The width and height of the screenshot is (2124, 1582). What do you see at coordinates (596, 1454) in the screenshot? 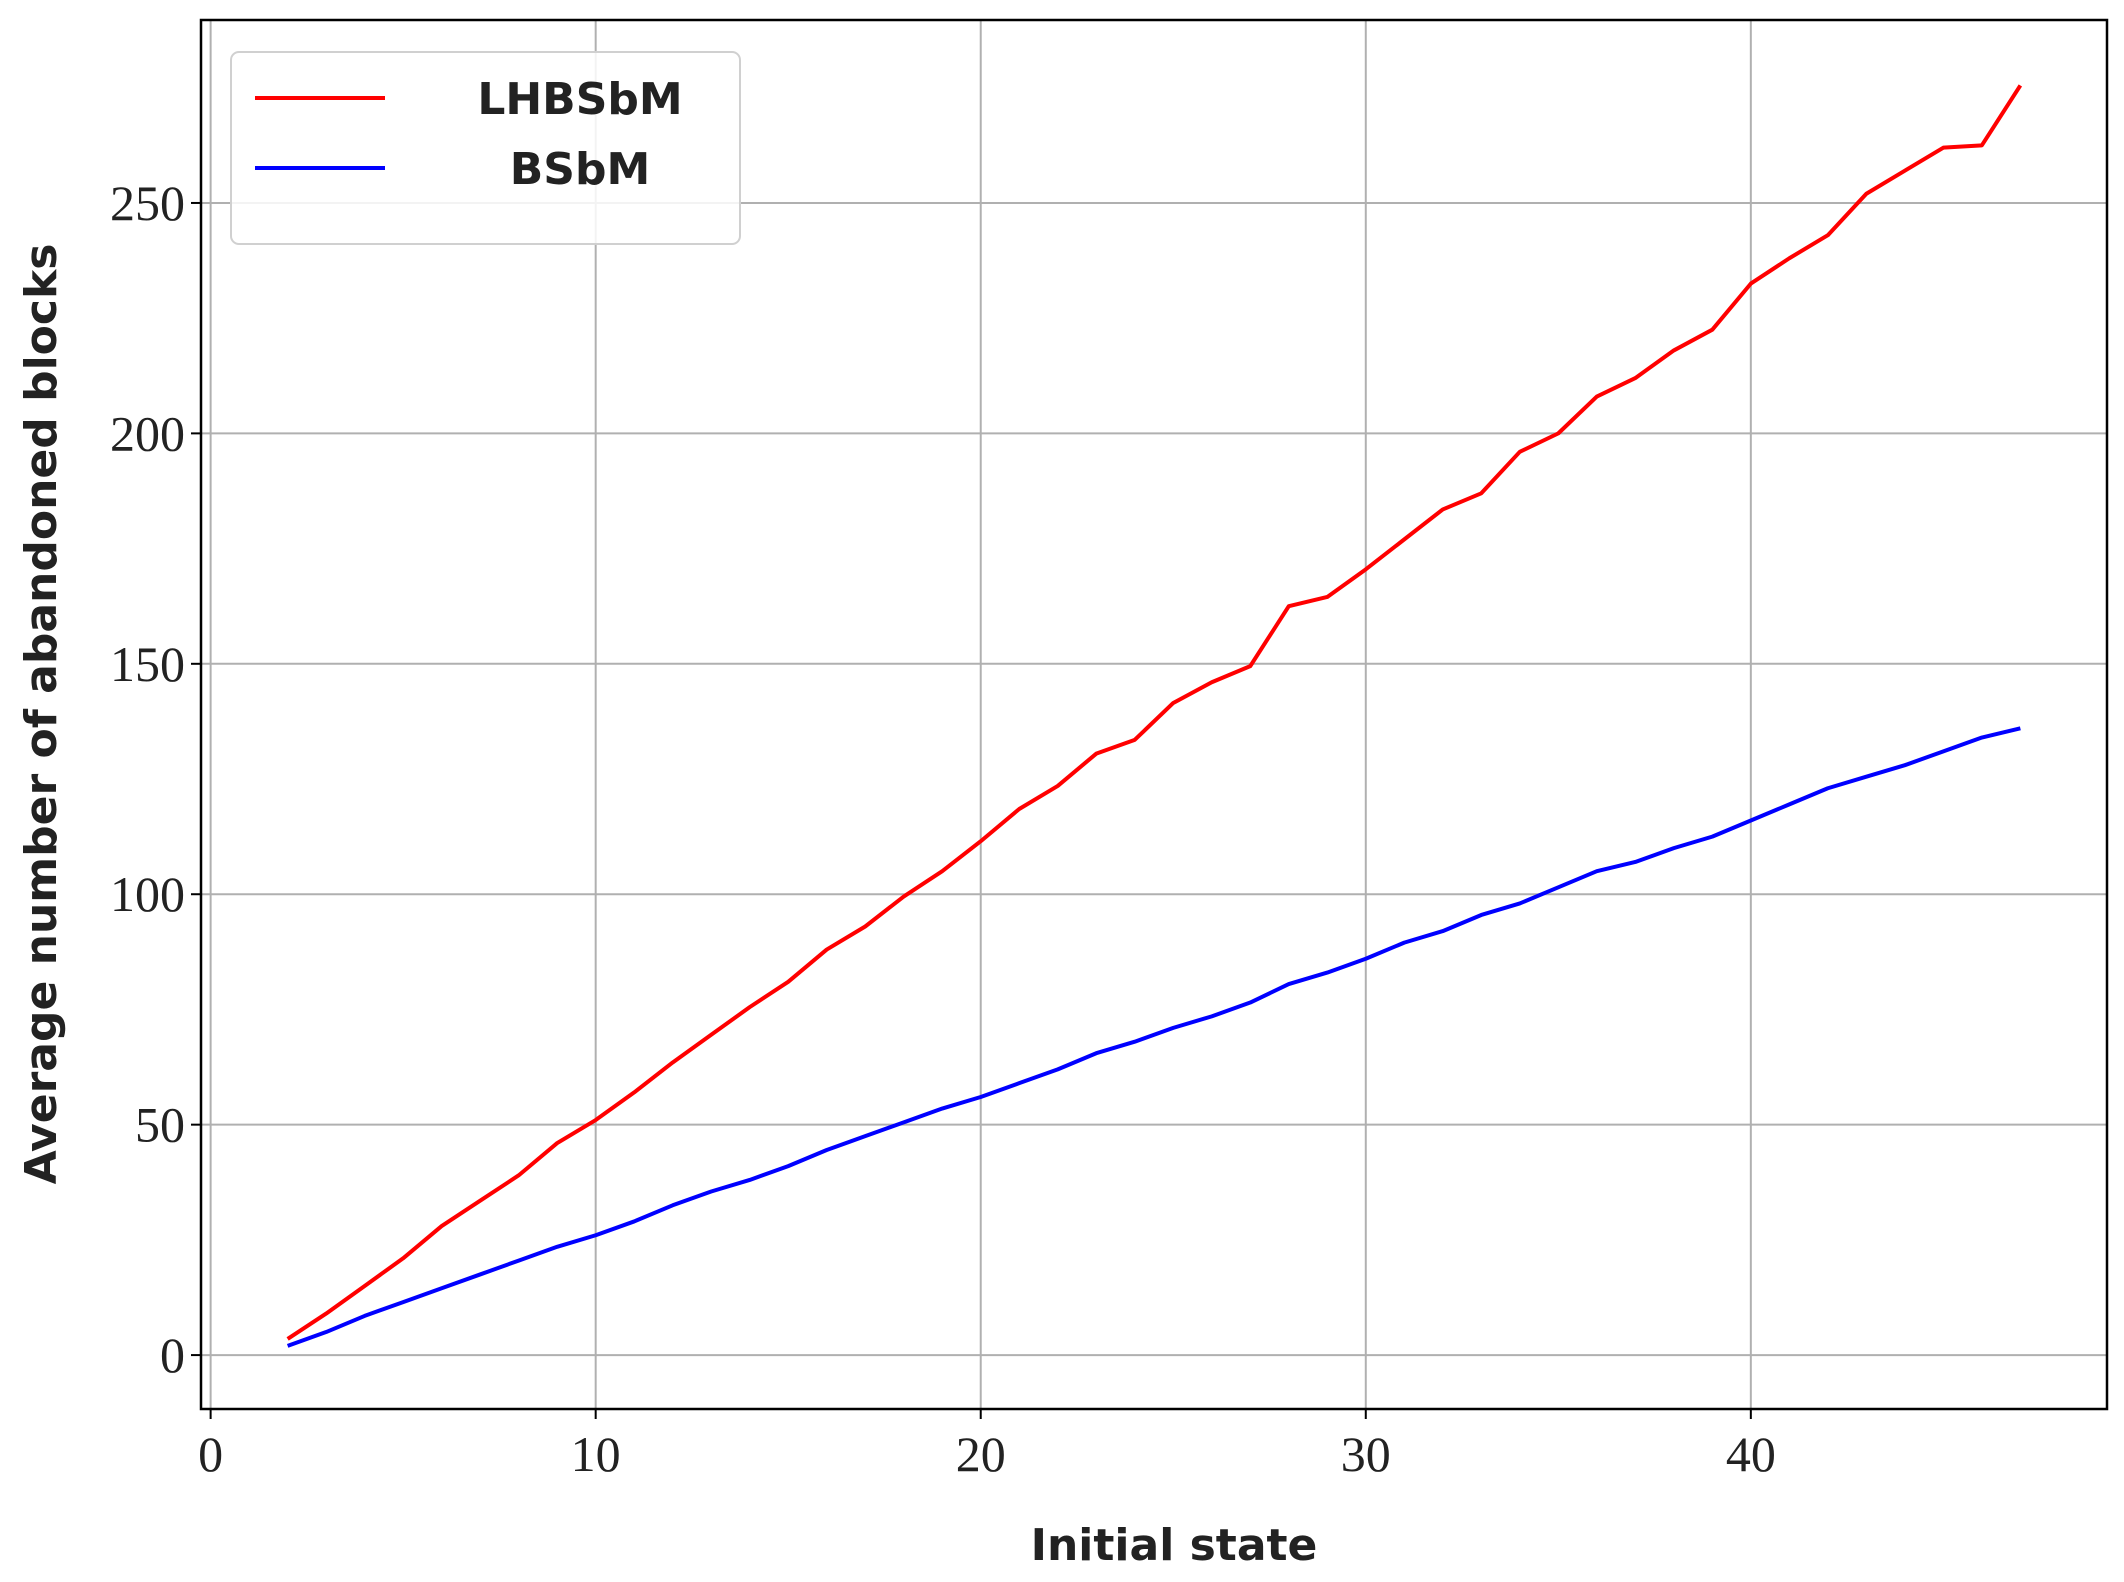
I see `x-tick-label: 10` at bounding box center [596, 1454].